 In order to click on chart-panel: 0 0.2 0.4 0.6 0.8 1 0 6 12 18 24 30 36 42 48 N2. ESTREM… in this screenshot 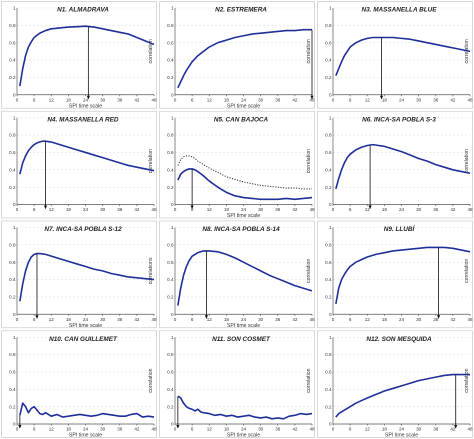, I will do `click(237, 55)`.